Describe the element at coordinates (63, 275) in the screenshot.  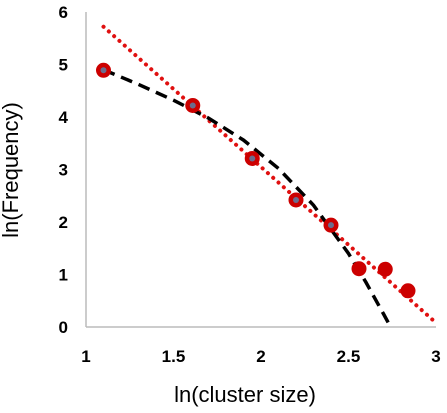
I see `y-tick-label: 1` at that location.